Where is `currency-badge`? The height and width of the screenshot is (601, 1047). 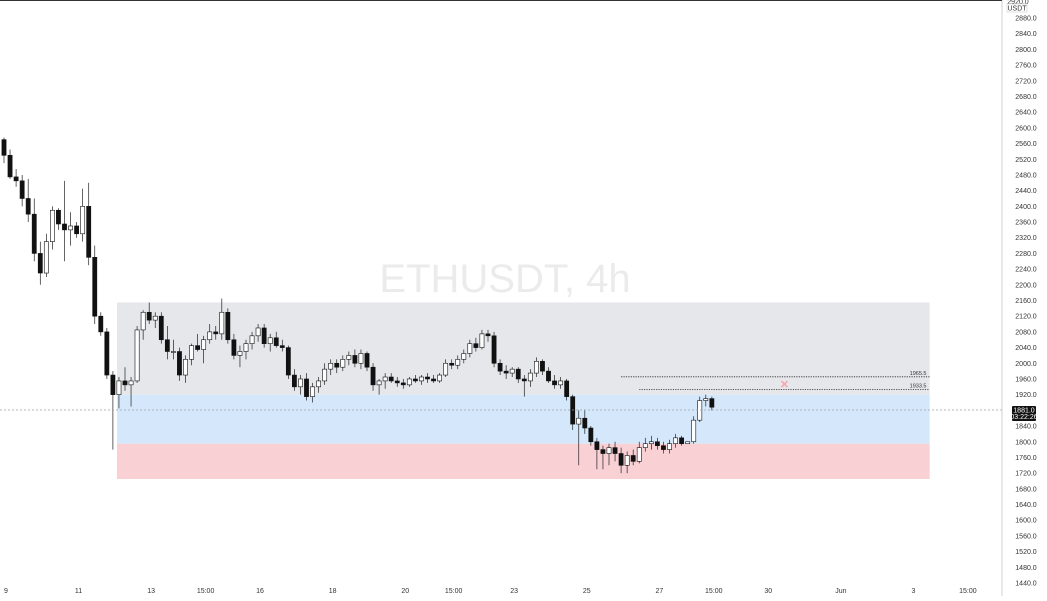
currency-badge is located at coordinates (1017, 8).